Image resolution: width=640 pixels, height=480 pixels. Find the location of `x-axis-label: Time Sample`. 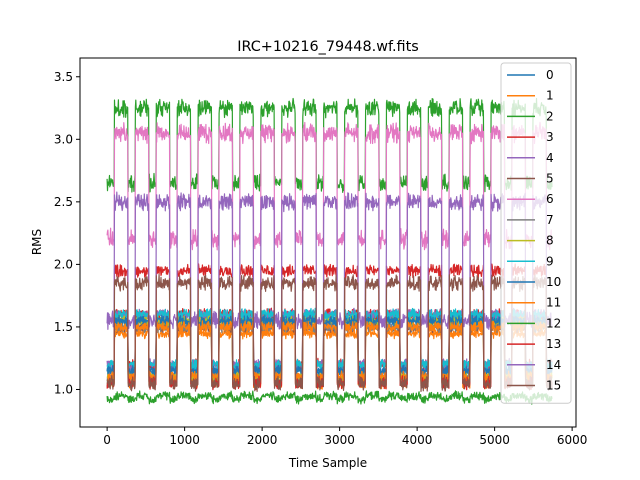

x-axis-label: Time Sample is located at coordinates (327, 463).